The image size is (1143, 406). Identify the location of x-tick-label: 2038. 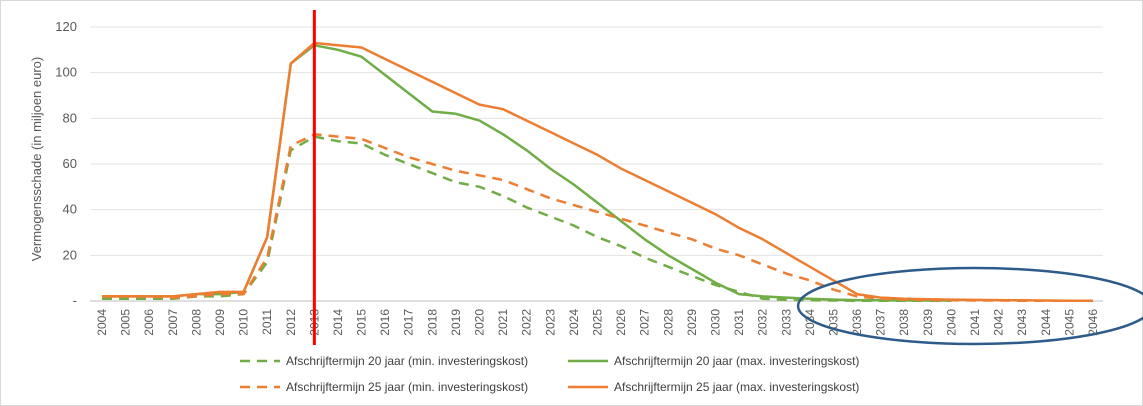
(904, 322).